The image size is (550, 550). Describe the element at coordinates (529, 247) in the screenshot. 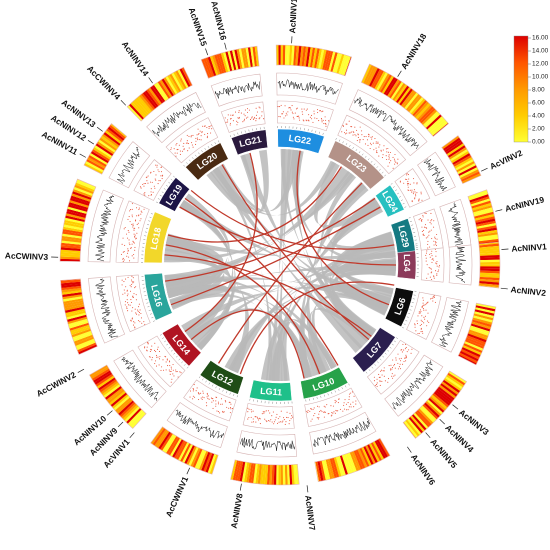

I see `gene-label: AcNINV1` at that location.